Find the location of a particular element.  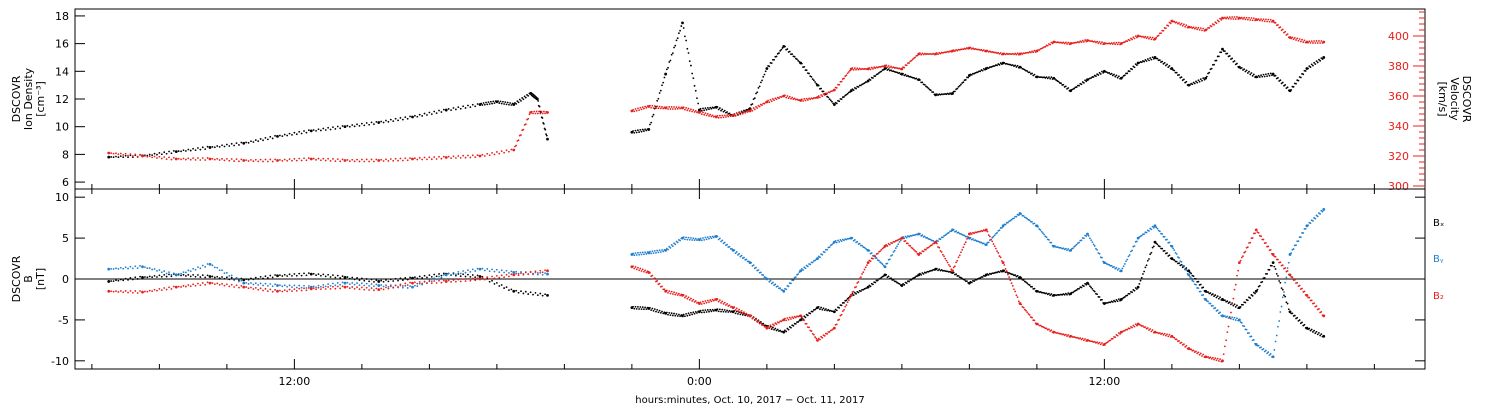

field-series-bx-point is located at coordinates (1138, 287).